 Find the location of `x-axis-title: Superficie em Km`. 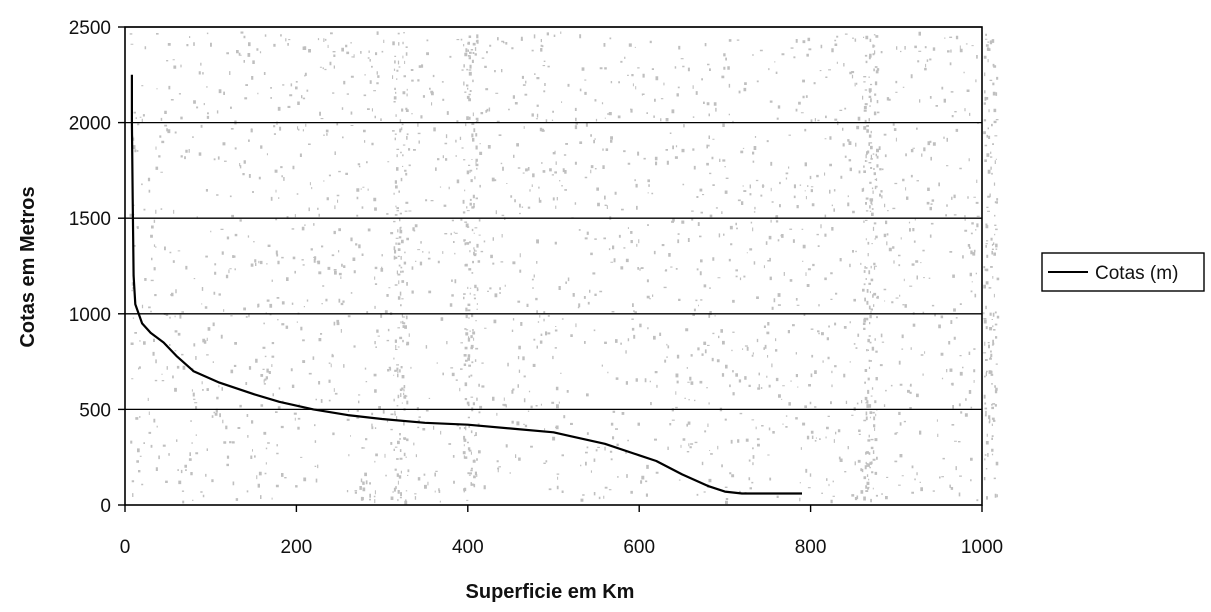

x-axis-title: Superficie em Km is located at coordinates (550, 592).